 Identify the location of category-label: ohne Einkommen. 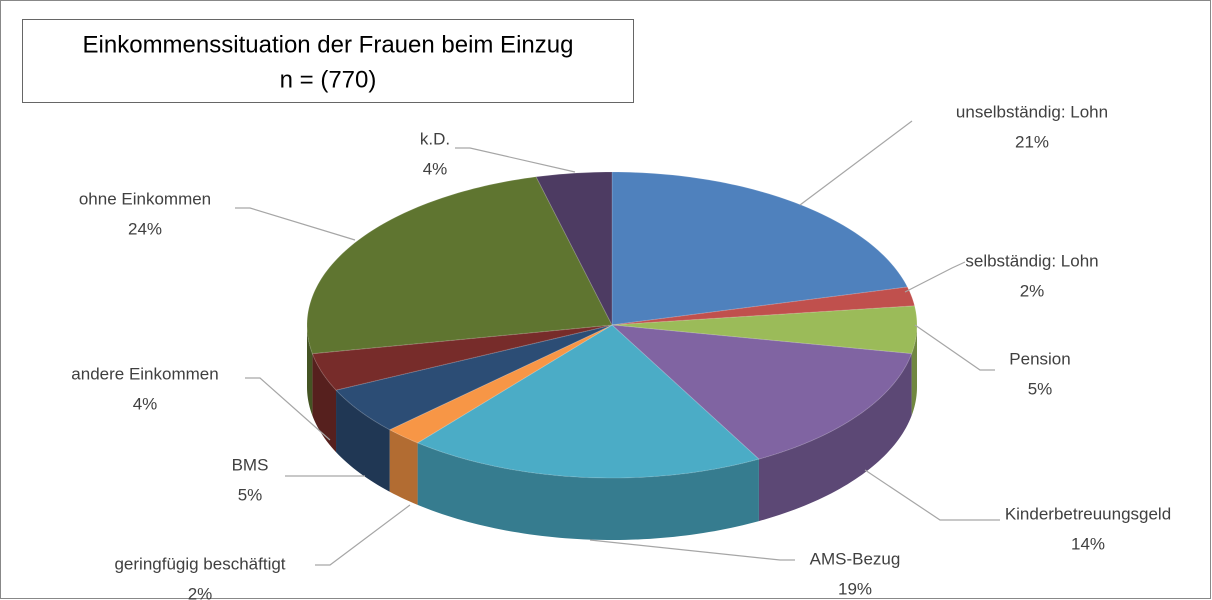
(145, 198).